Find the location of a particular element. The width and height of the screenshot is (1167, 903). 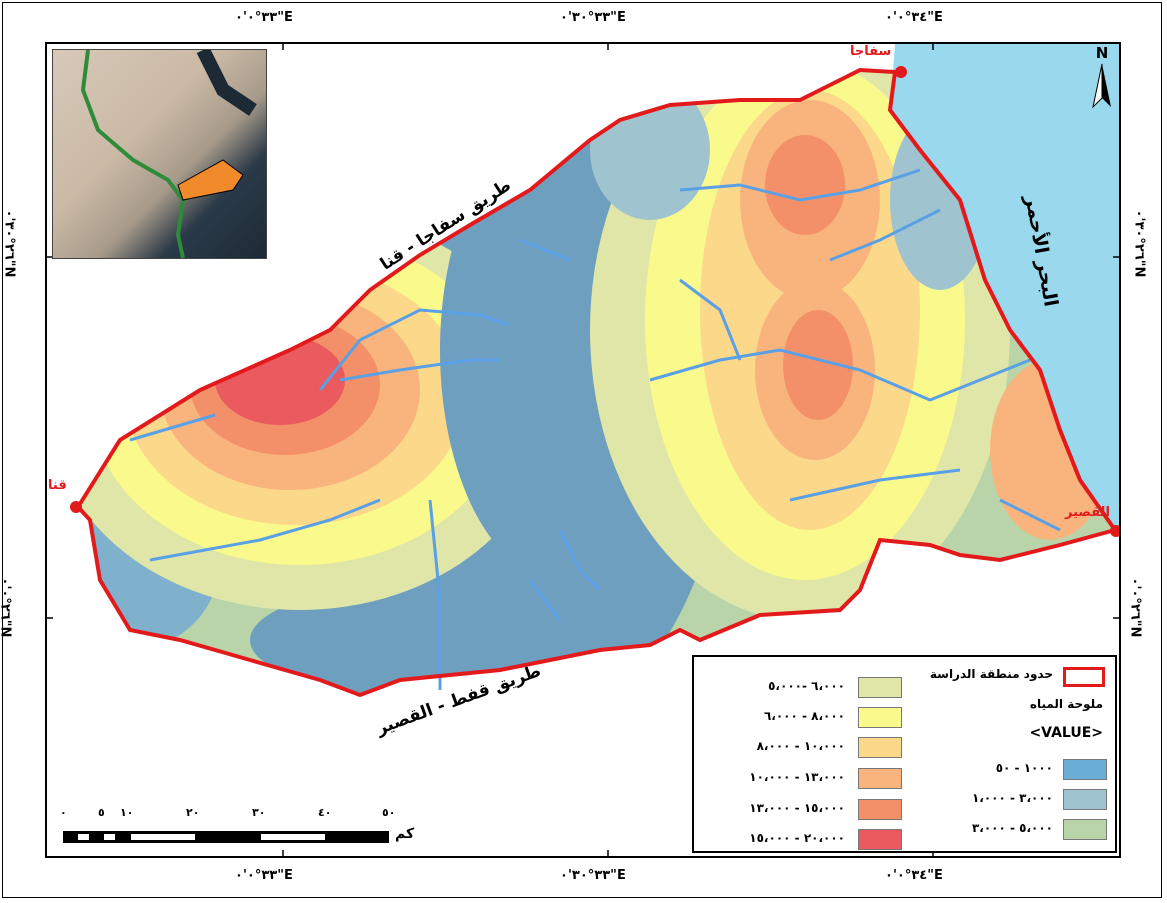

coord-left-2: ٢٦°٠'٠"N is located at coordinates (6, 607).